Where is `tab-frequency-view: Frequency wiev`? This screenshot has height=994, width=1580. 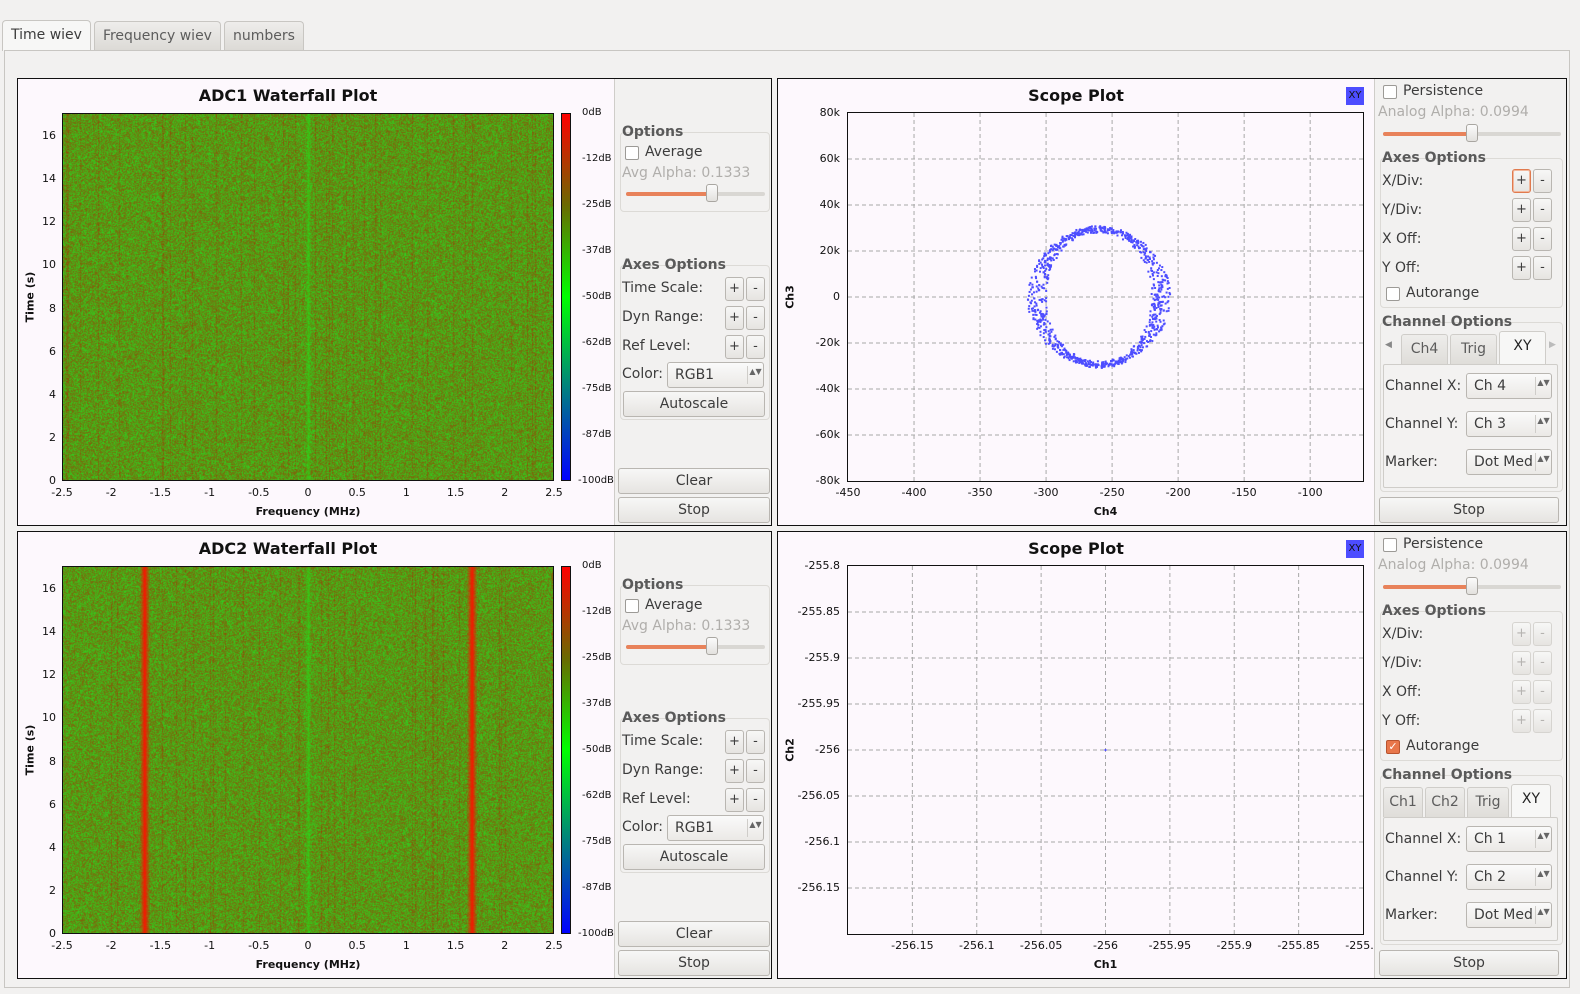 tab-frequency-view: Frequency wiev is located at coordinates (157, 35).